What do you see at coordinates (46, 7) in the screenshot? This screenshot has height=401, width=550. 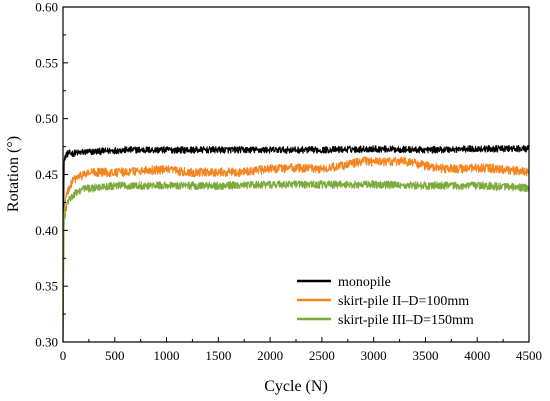 I see `y-tick-label: 0.60` at bounding box center [46, 7].